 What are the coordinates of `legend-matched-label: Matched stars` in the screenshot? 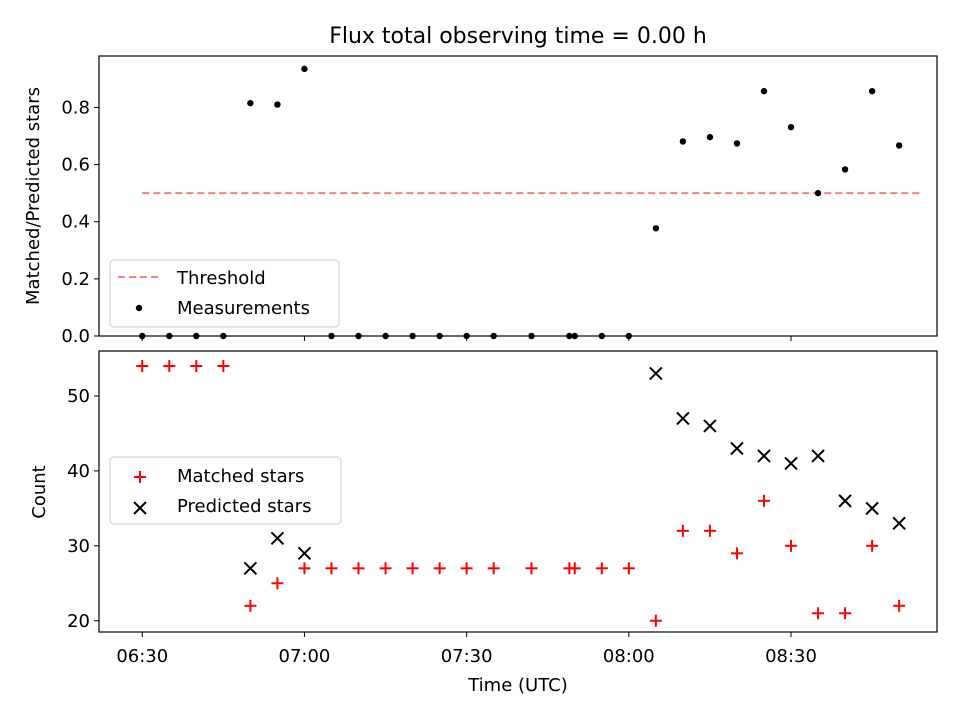 It's located at (240, 476).